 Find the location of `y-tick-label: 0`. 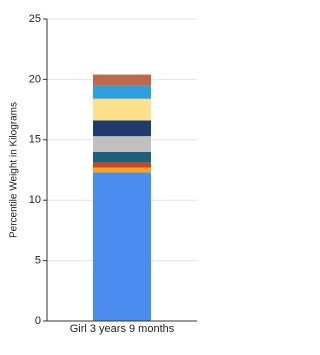

y-tick-label: 0 is located at coordinates (38, 321).